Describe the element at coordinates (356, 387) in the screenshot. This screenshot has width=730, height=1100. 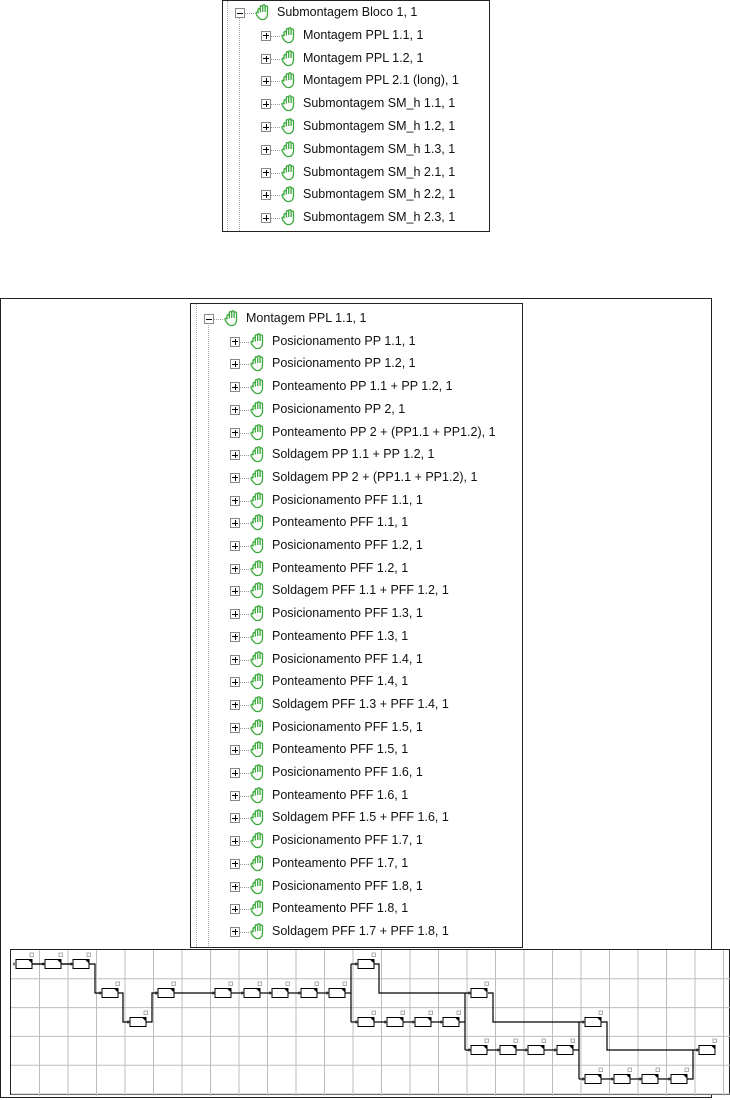
I see `tree-item: Ponteamento PP 1.1 + PP 1.2, 1` at that location.